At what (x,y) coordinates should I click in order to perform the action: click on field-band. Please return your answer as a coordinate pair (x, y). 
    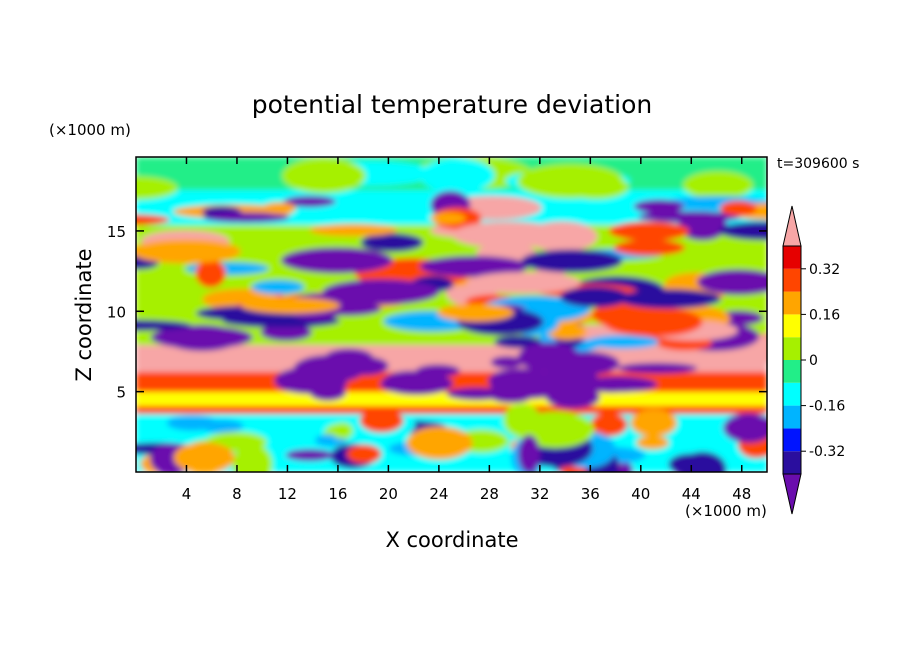
    Looking at the image, I should click on (451, 410).